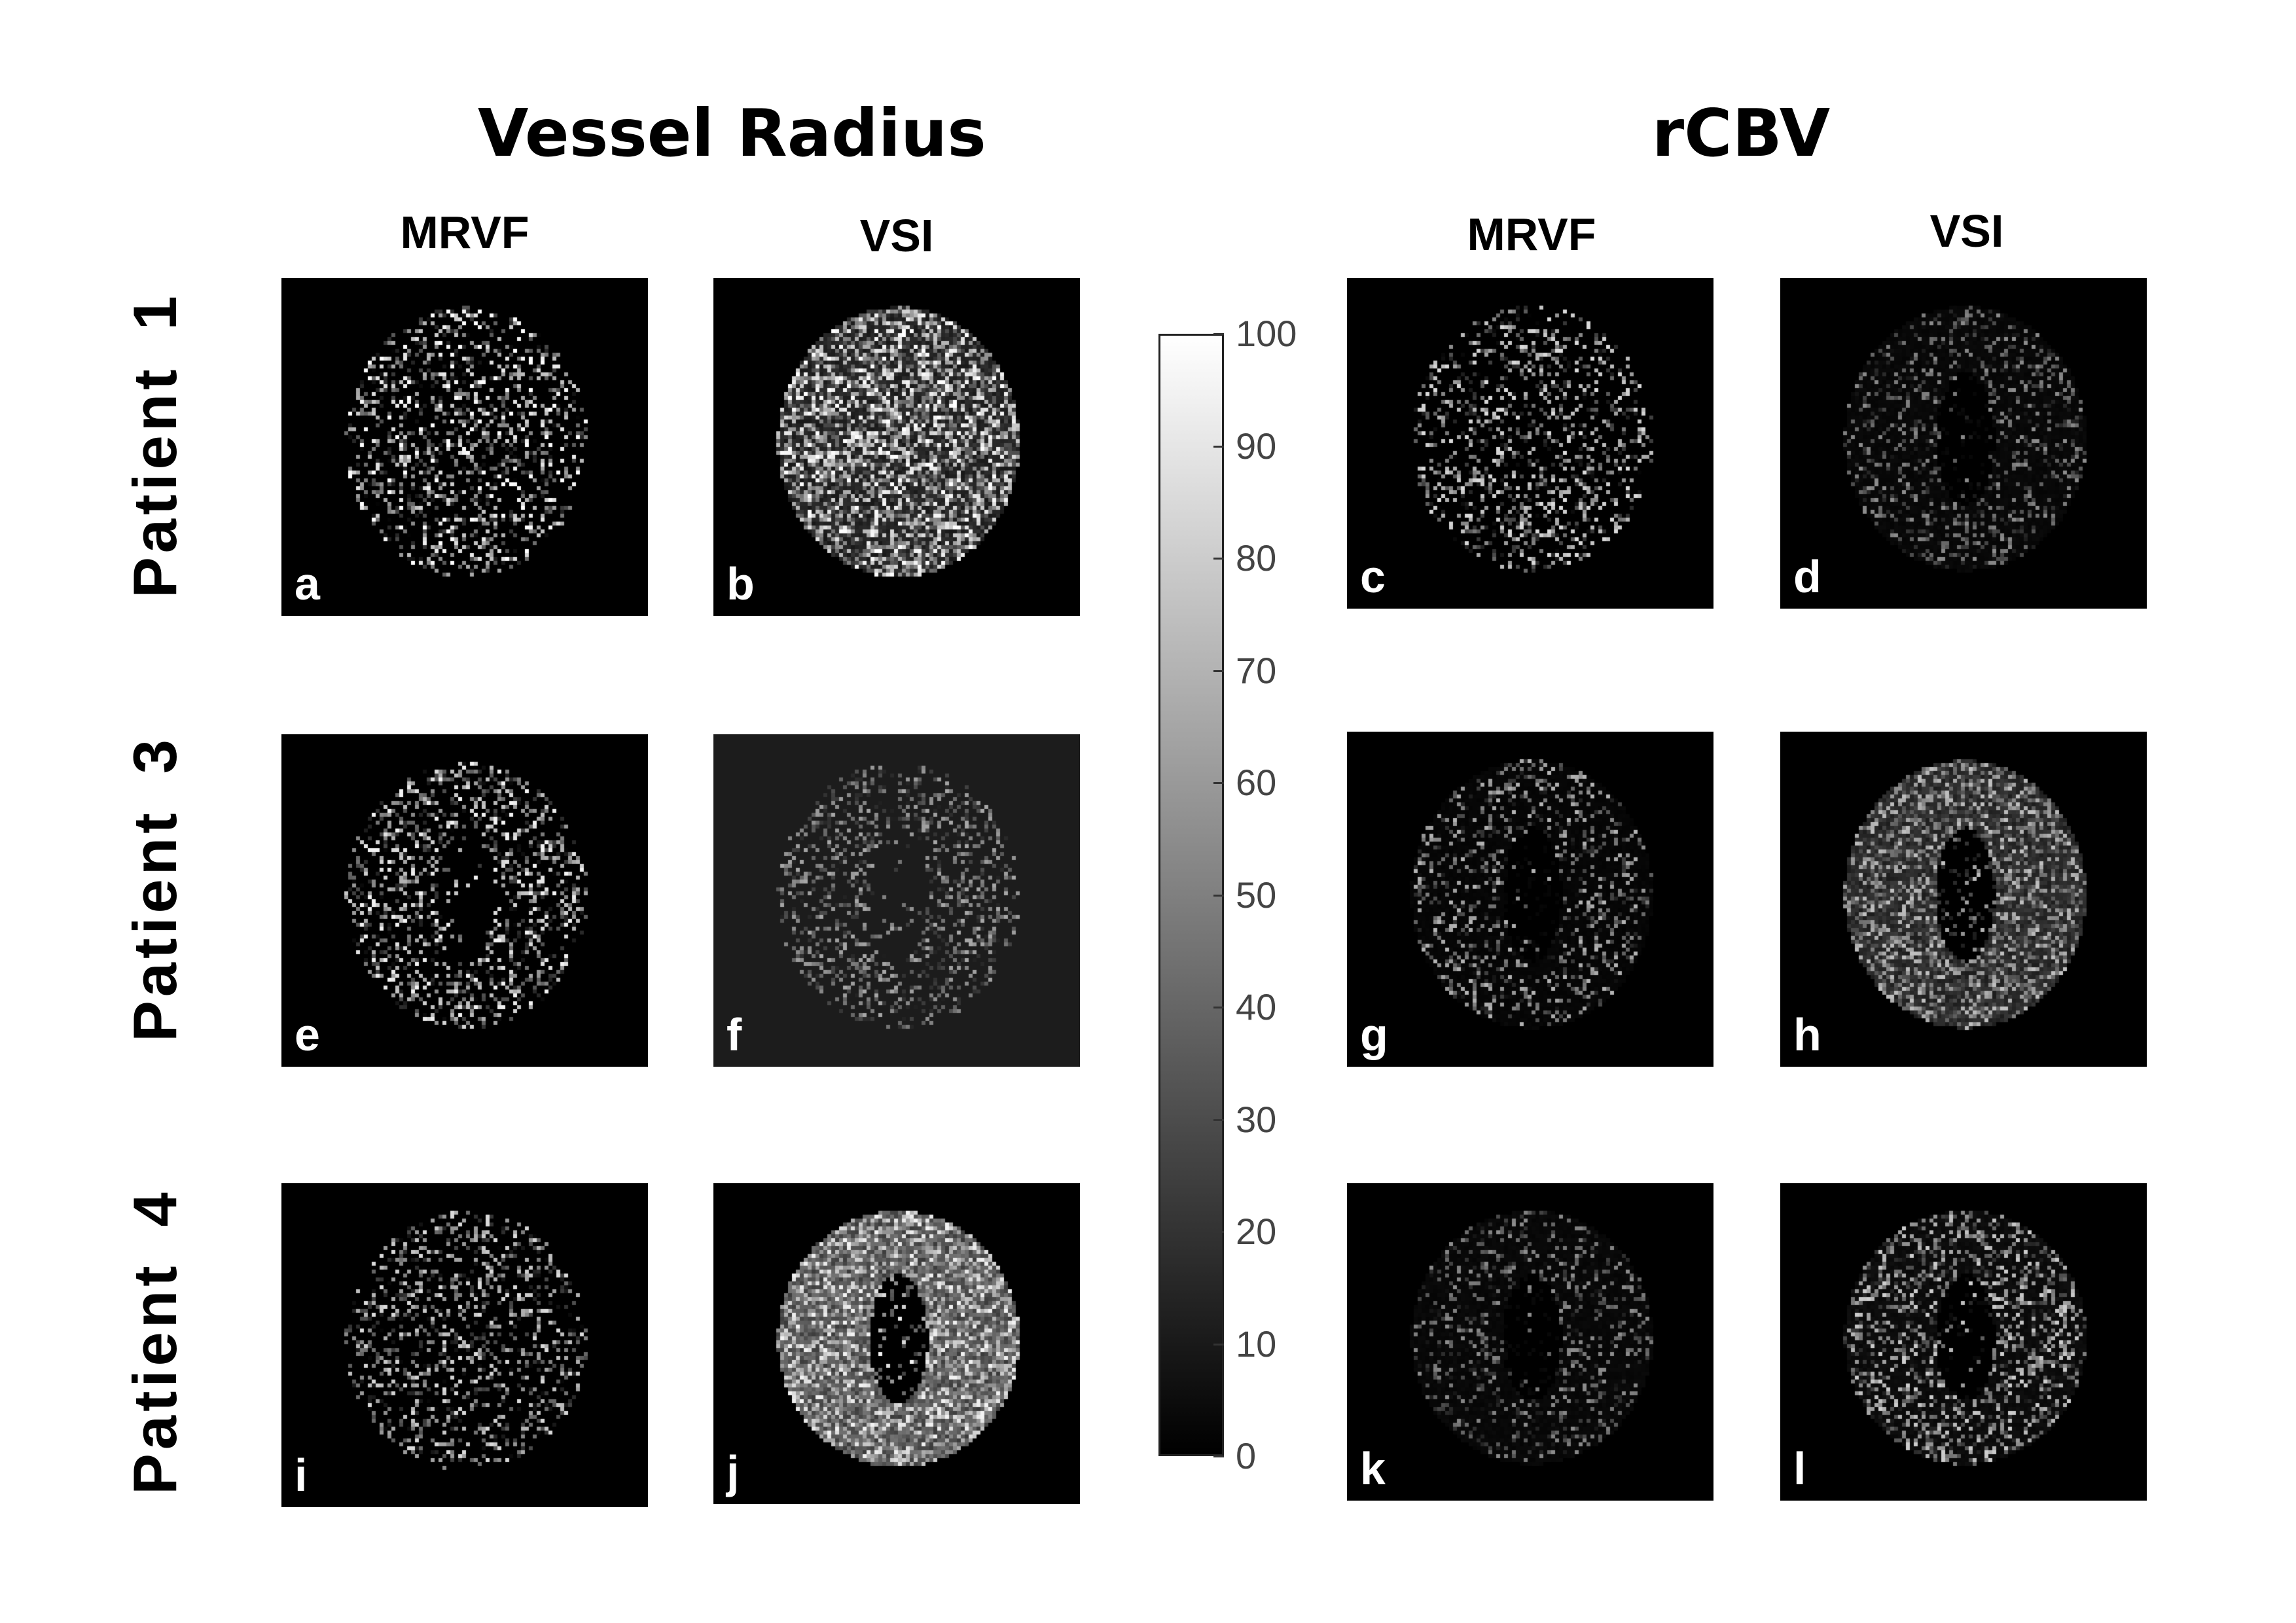 This screenshot has width=2296, height=1623. I want to click on brain-map-panel-i: i, so click(464, 1345).